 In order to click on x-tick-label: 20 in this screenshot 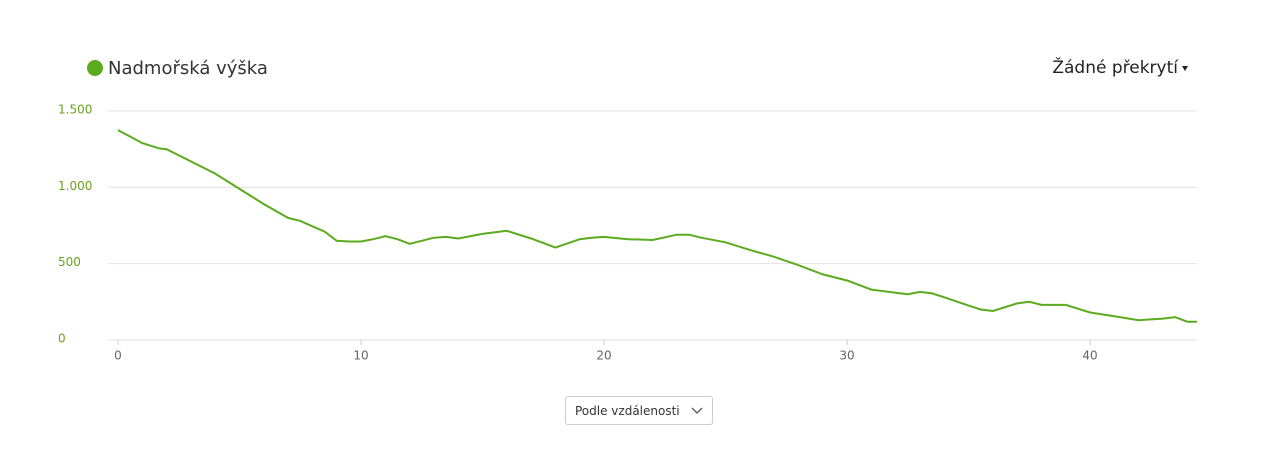, I will do `click(603, 356)`.